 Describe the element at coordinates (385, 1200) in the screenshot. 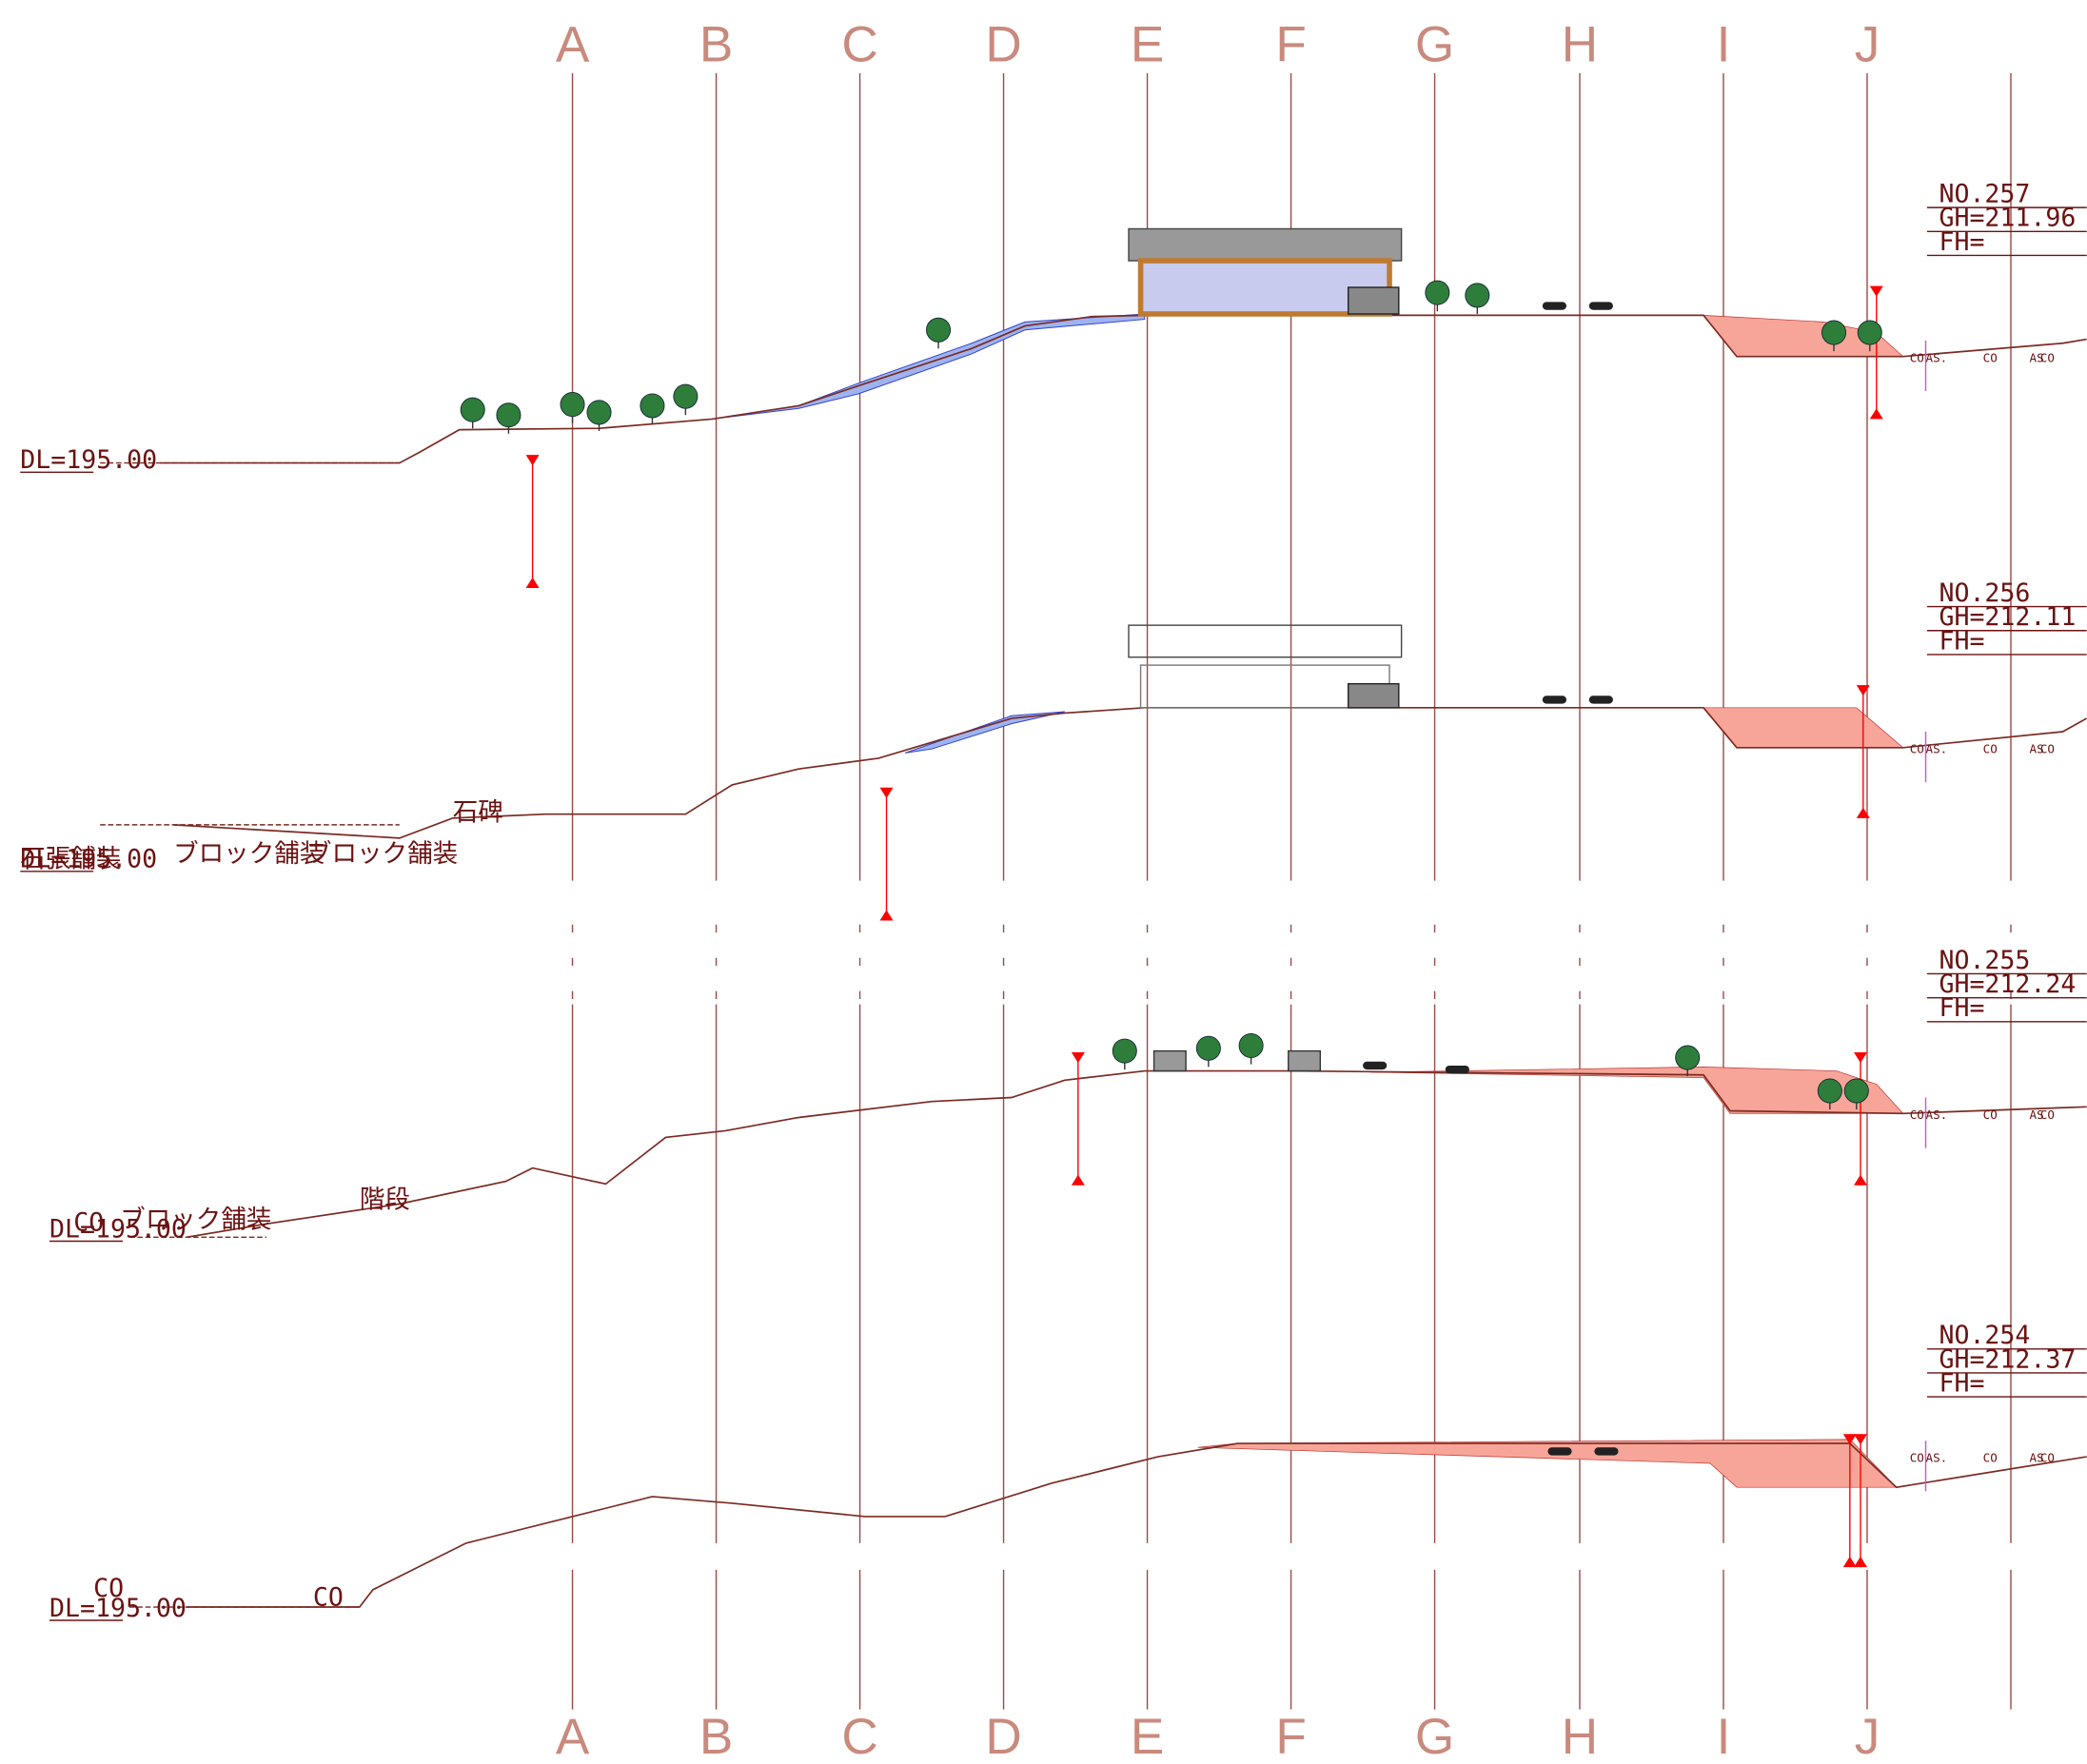

I see `label: 階段` at that location.